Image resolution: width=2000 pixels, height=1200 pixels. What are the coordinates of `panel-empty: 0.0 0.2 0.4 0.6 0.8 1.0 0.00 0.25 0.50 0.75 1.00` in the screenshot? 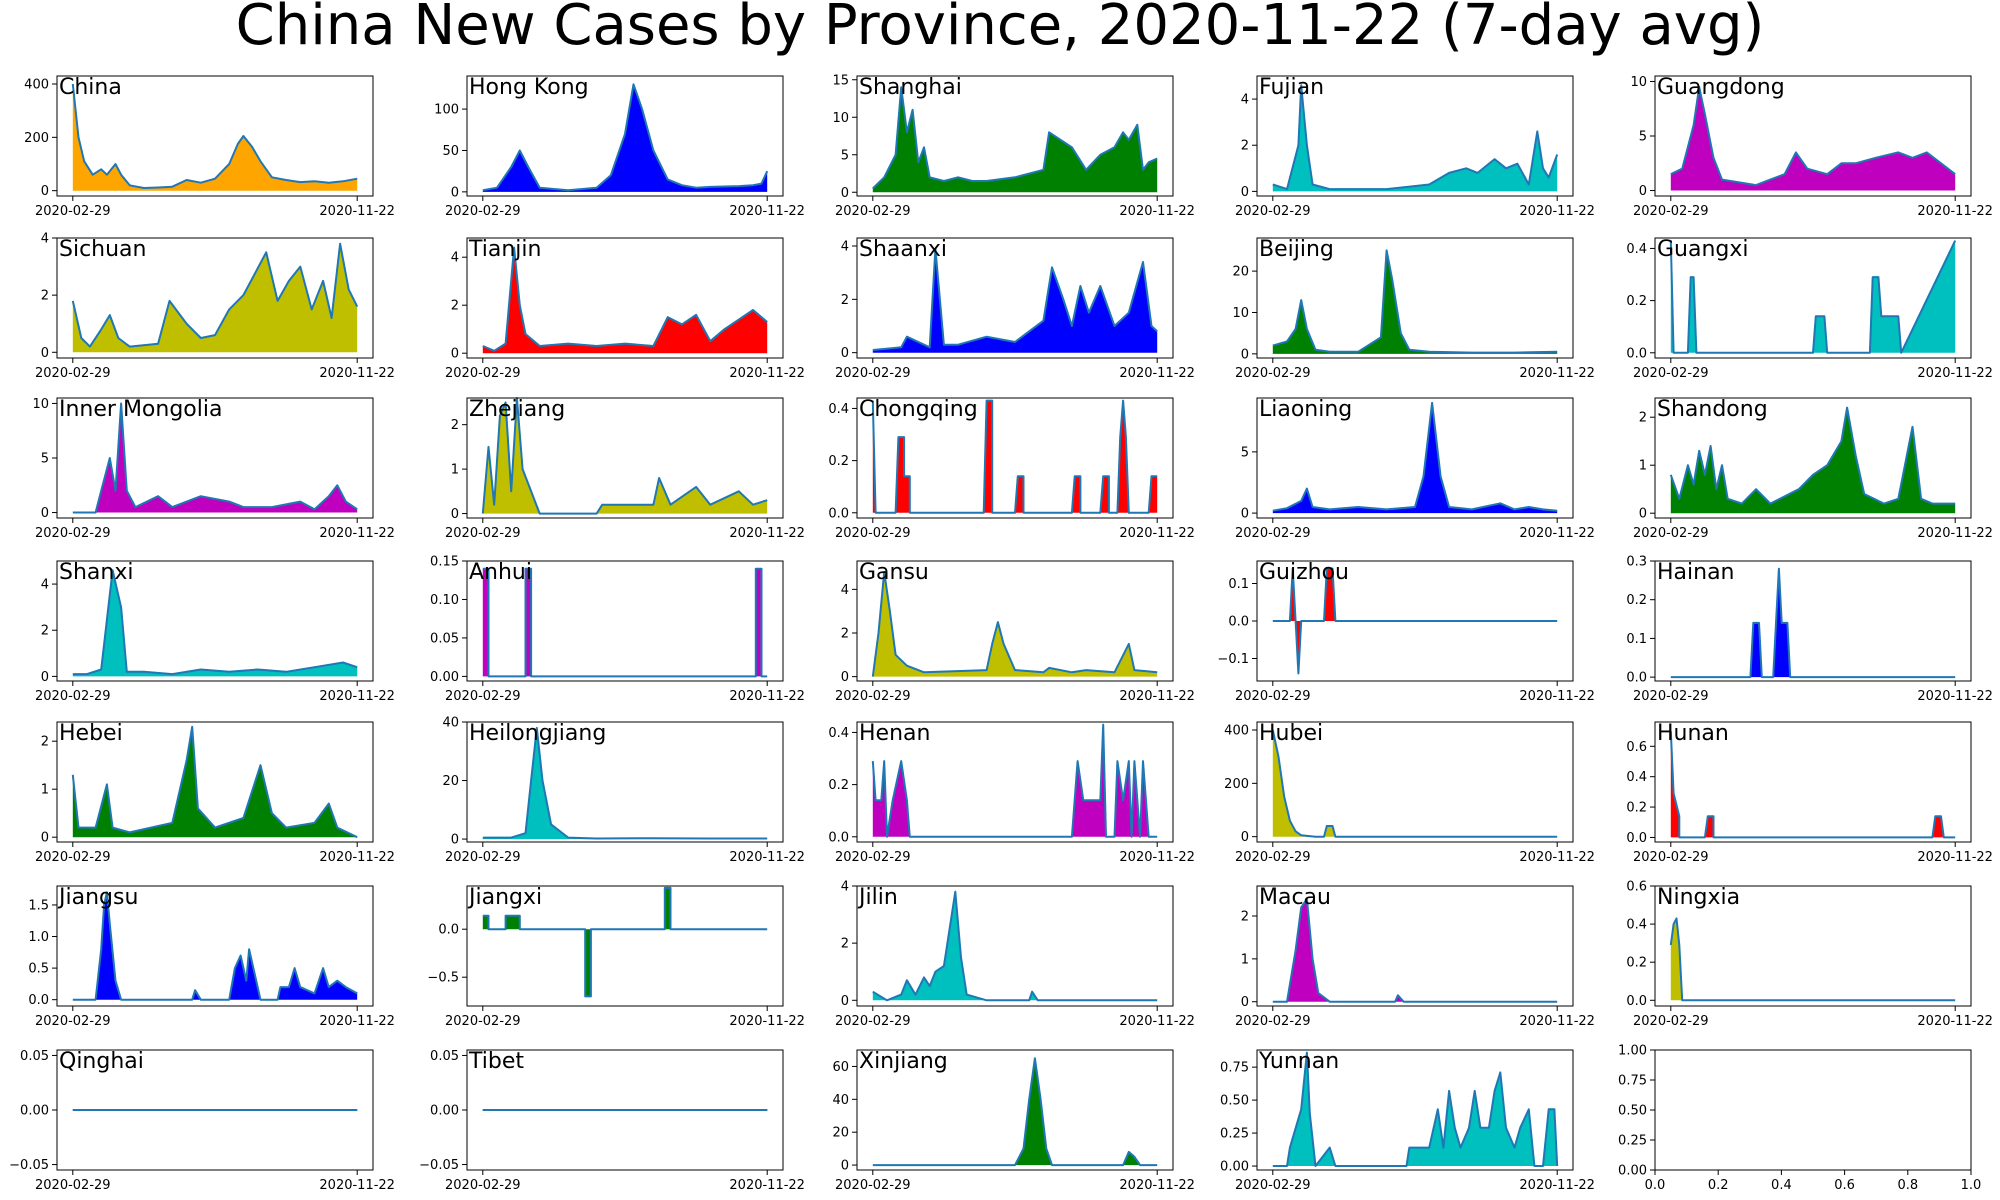 It's located at (1799, 1119).